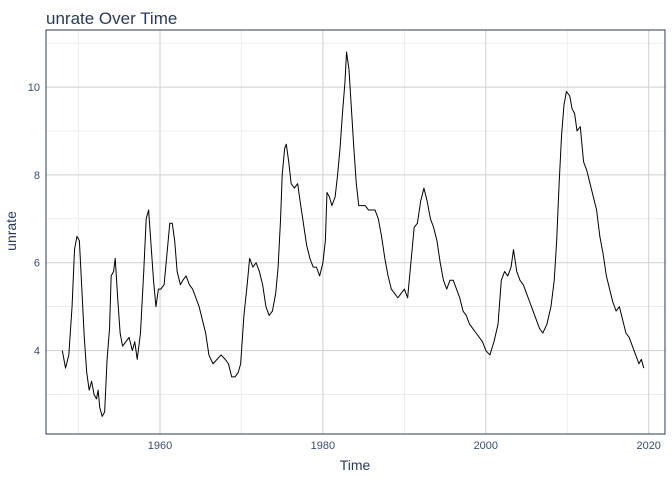  What do you see at coordinates (37, 352) in the screenshot?
I see `y-tick-label: 4` at bounding box center [37, 352].